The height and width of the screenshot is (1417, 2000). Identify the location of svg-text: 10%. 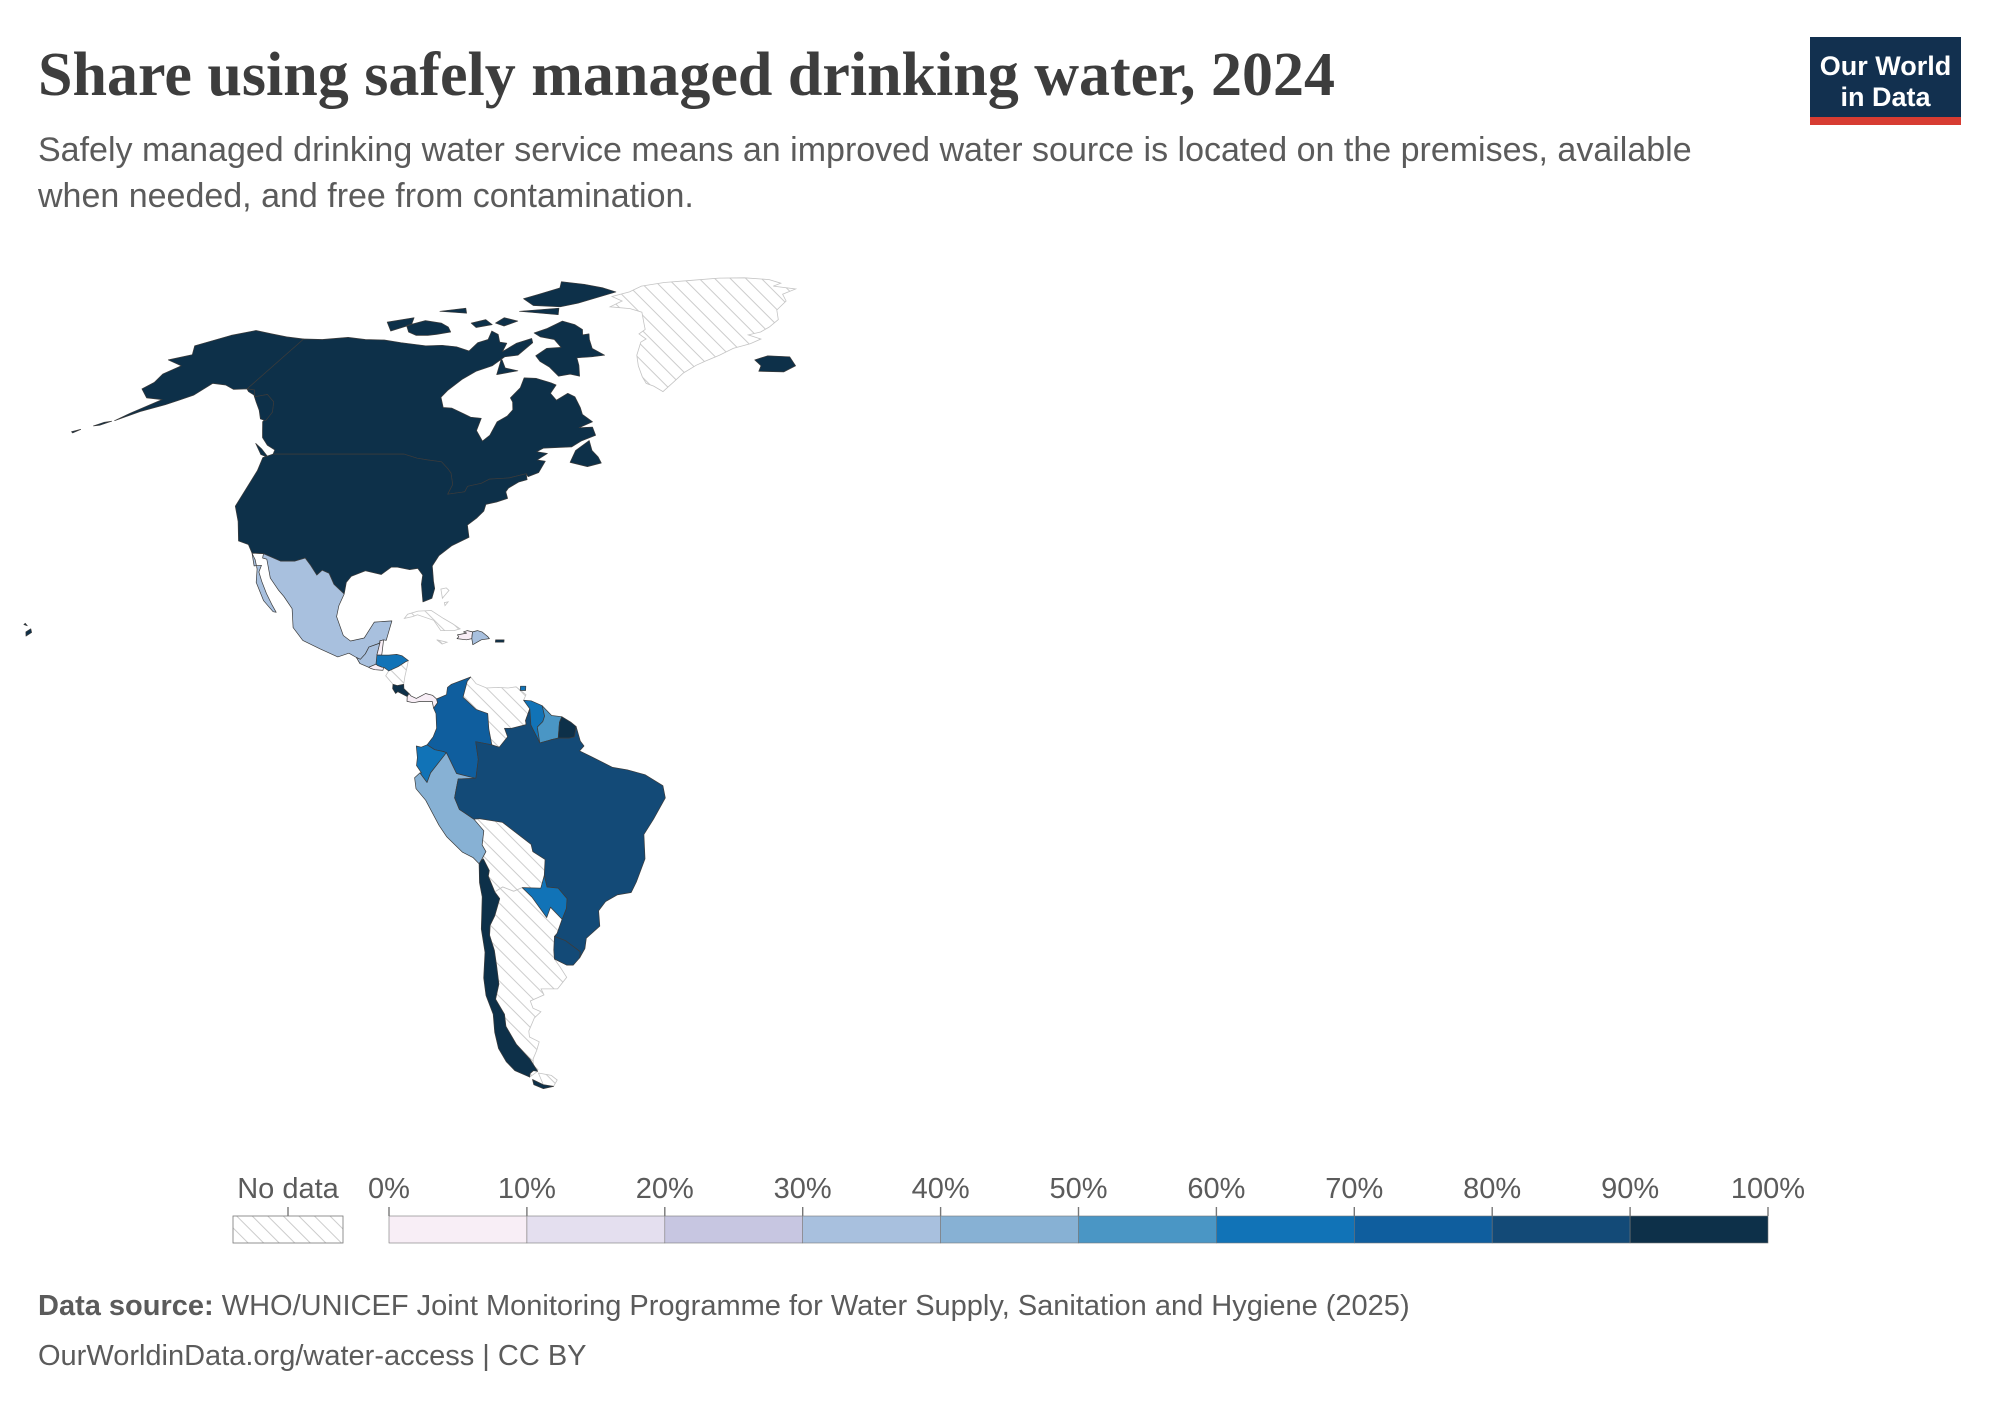
(527, 1189).